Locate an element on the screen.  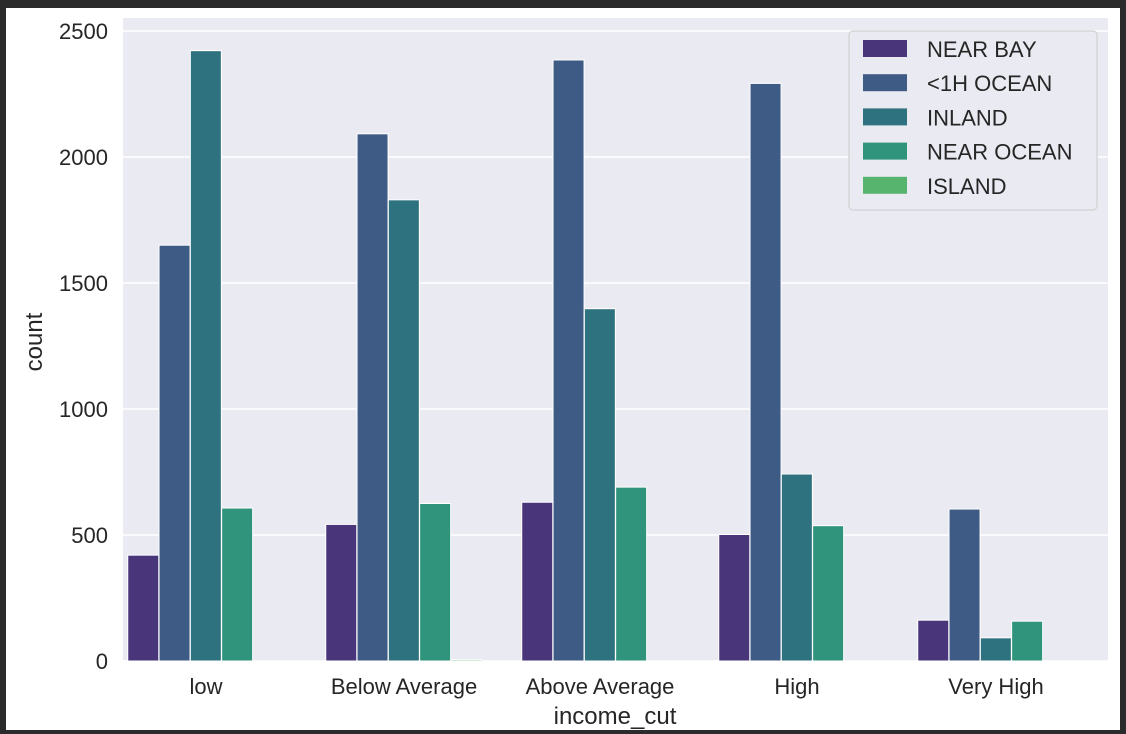
bar-near-bay-high is located at coordinates (734, 597).